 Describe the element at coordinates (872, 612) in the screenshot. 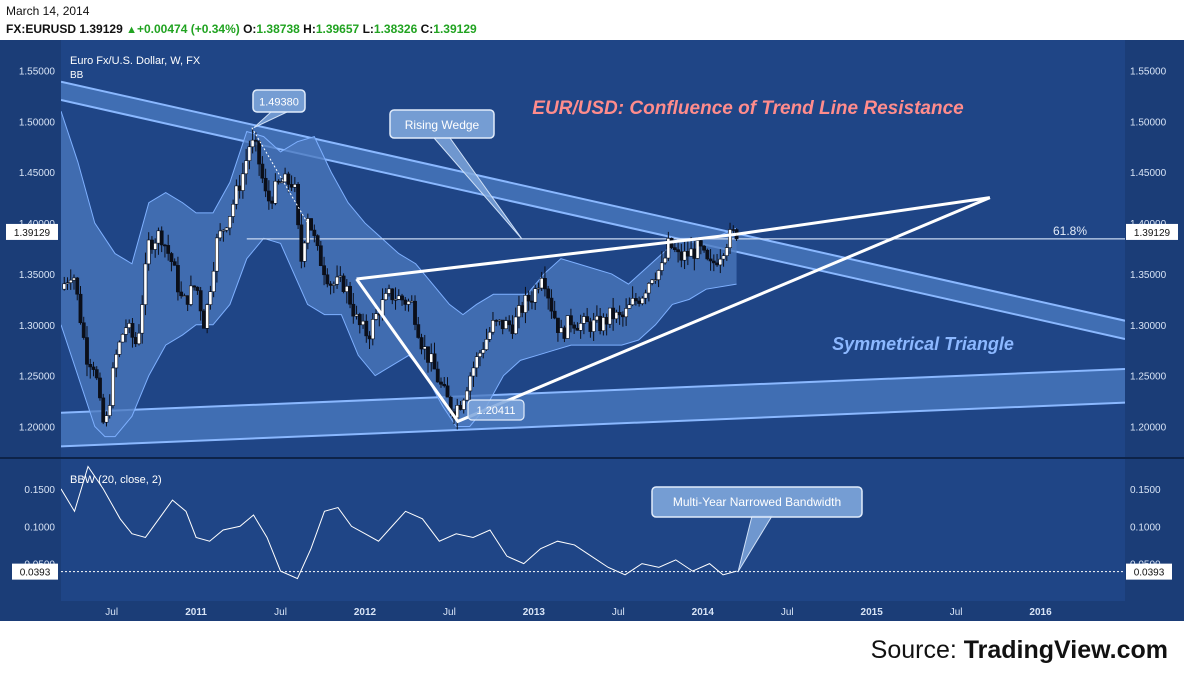

I see `time-tick: 2015` at that location.